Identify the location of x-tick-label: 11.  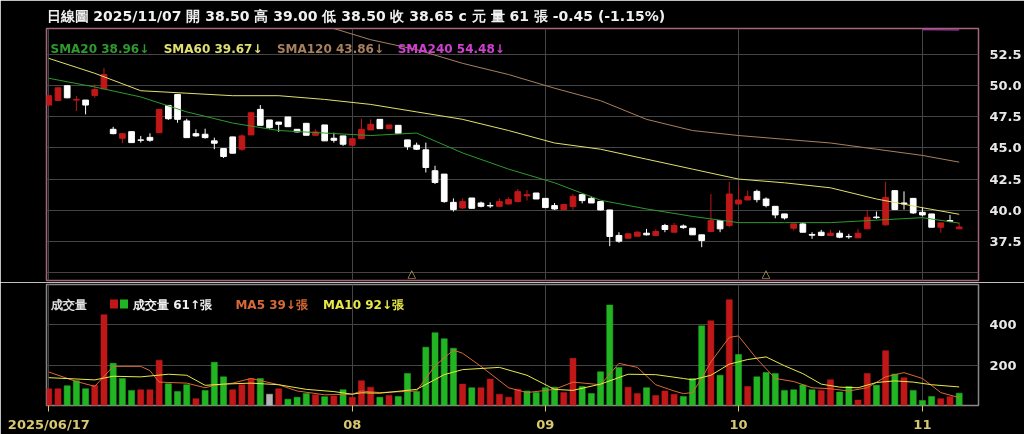
(922, 424).